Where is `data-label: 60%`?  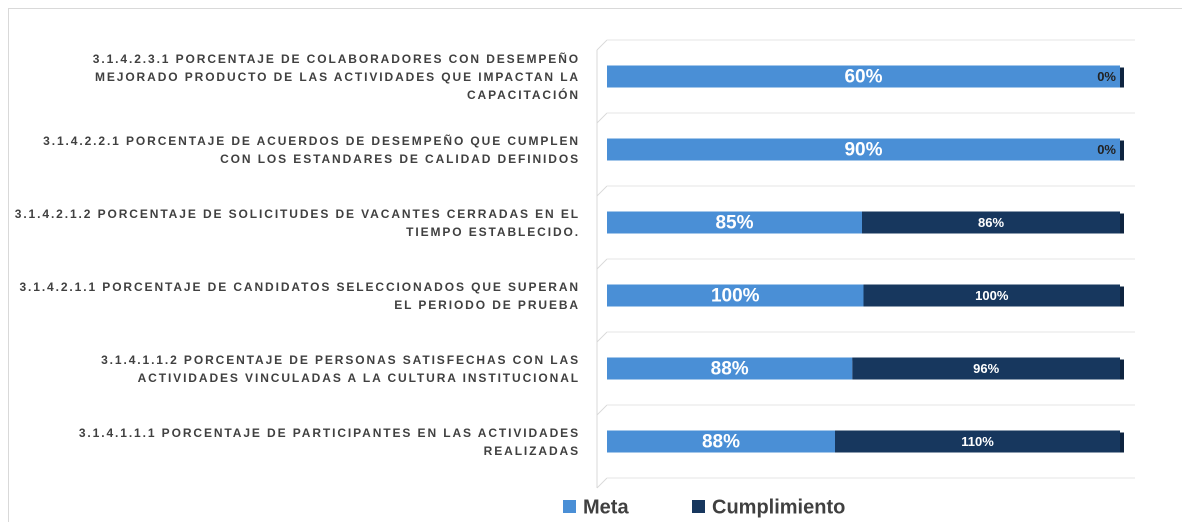 data-label: 60% is located at coordinates (863, 77).